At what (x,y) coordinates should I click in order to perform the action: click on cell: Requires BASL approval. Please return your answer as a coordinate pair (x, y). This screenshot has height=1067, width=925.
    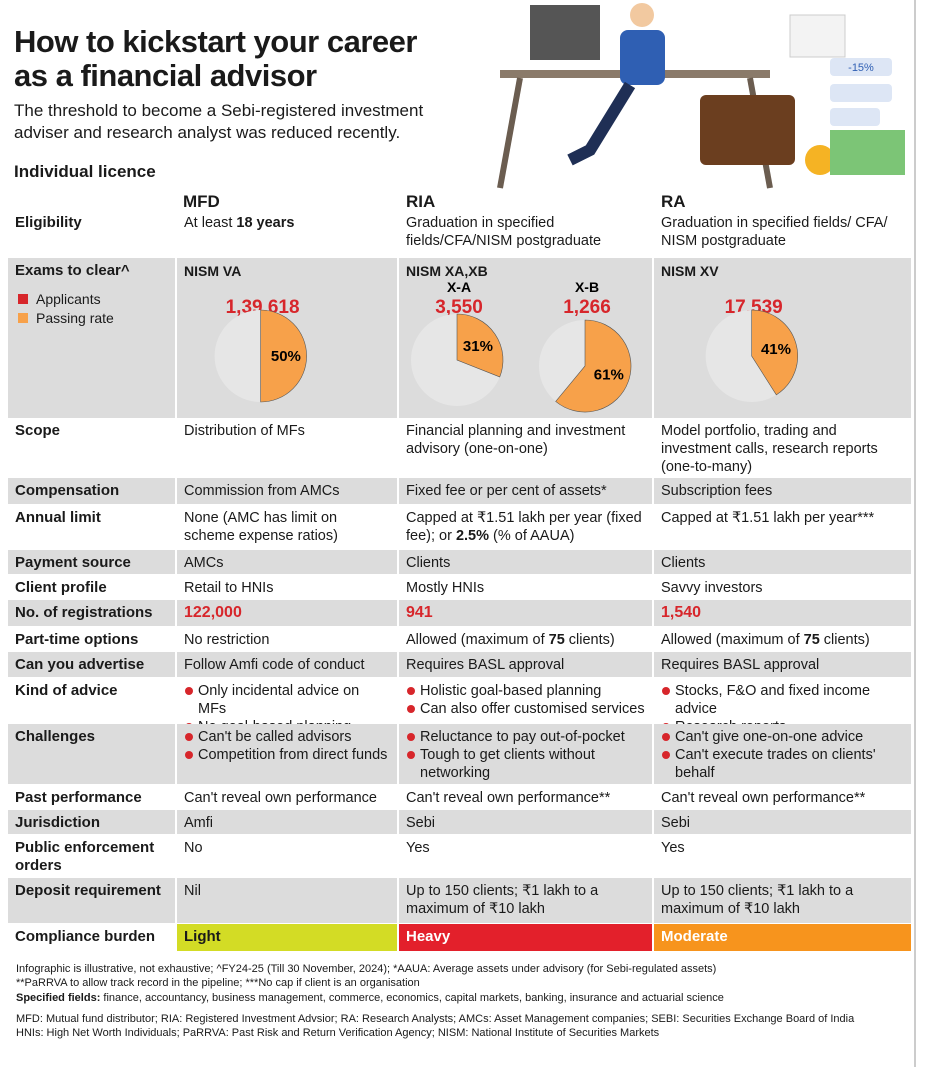
    Looking at the image, I should click on (525, 664).